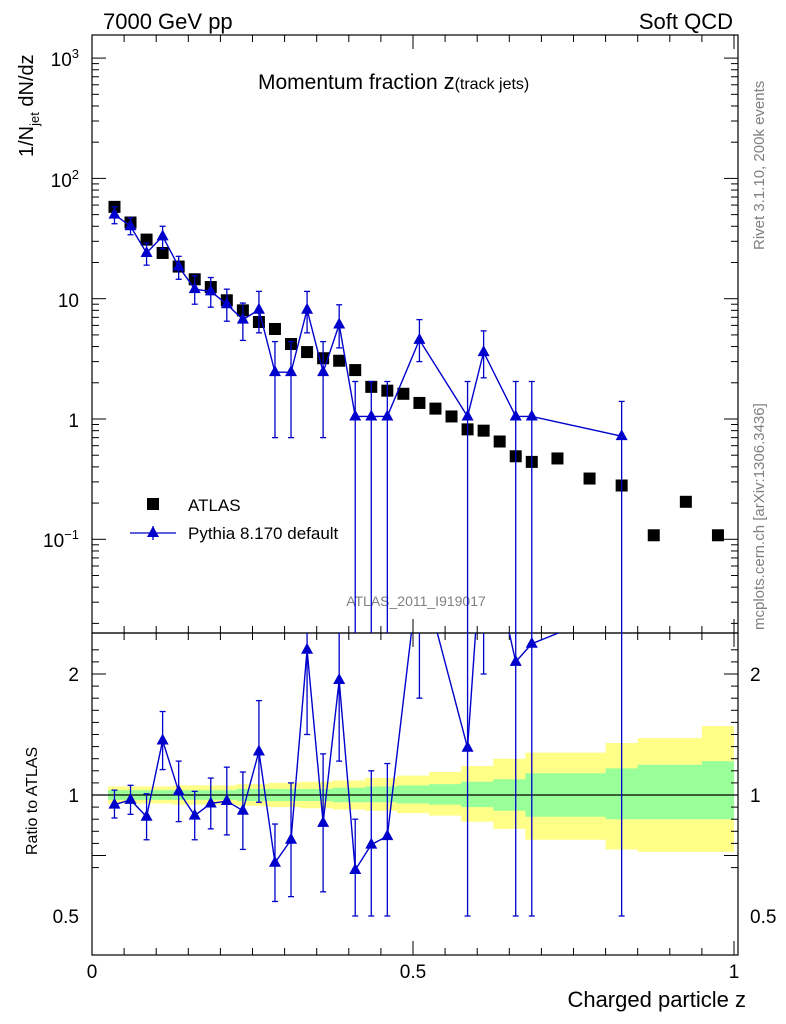 The width and height of the screenshot is (786, 1024). What do you see at coordinates (34, 119) in the screenshot?
I see `y-axis-label-sub: jet` at bounding box center [34, 119].